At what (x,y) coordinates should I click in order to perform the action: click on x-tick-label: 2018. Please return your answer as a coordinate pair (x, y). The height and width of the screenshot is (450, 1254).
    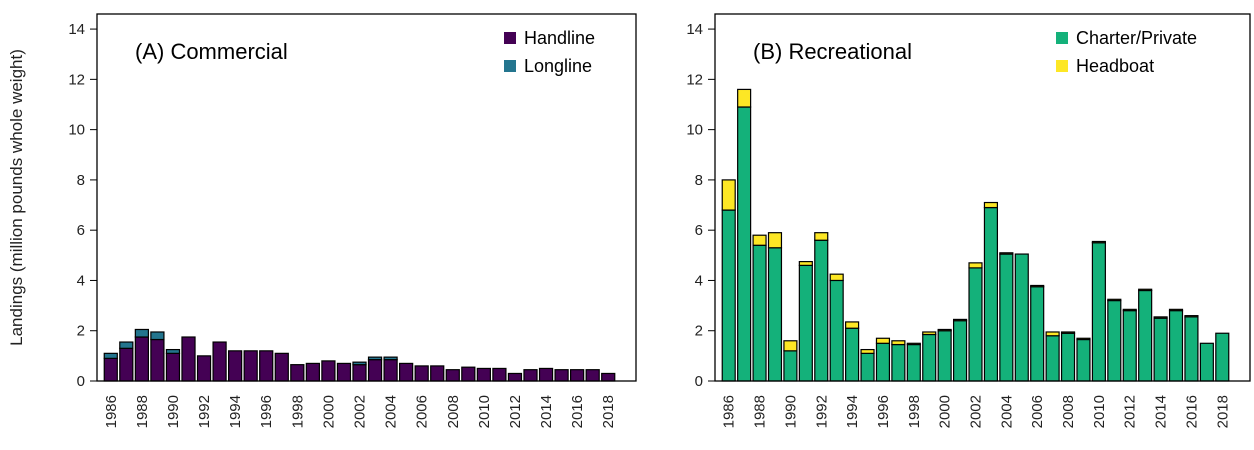
    Looking at the image, I should click on (608, 411).